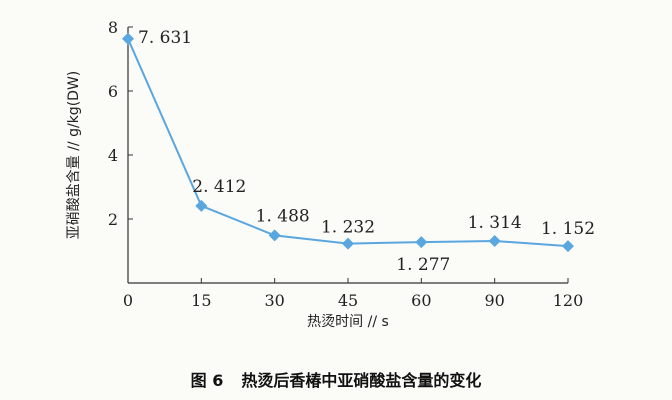  What do you see at coordinates (165, 38) in the screenshot?
I see `data-label: 7. 631` at bounding box center [165, 38].